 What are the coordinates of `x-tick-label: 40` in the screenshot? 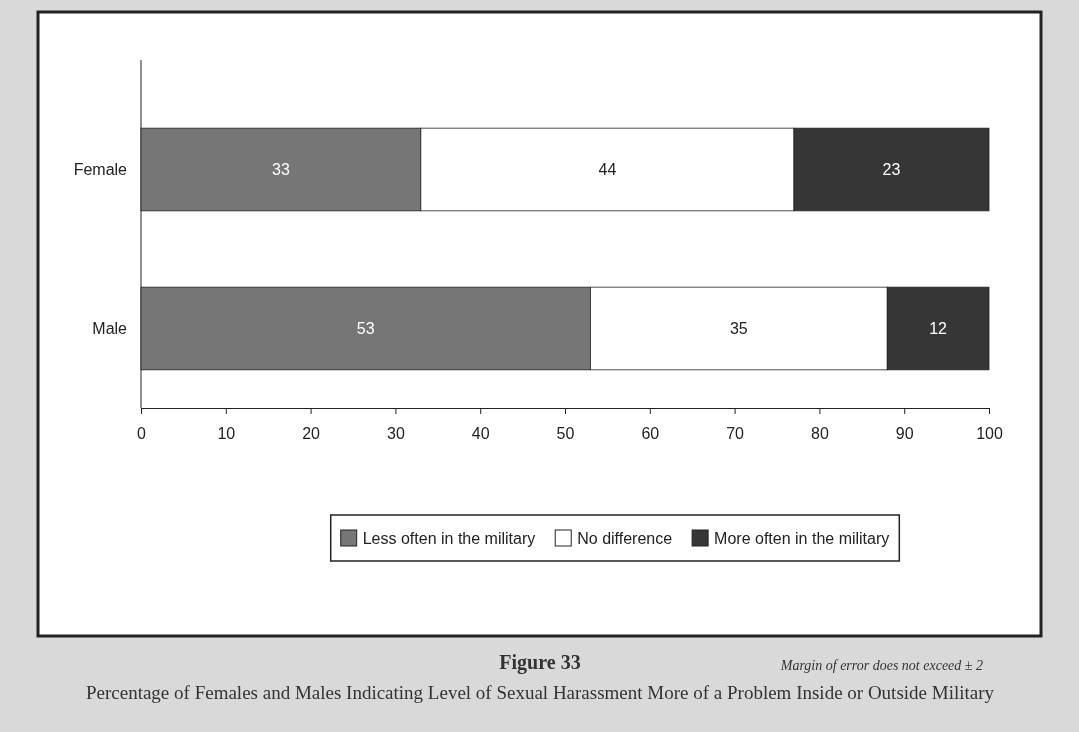 It's located at (480, 434).